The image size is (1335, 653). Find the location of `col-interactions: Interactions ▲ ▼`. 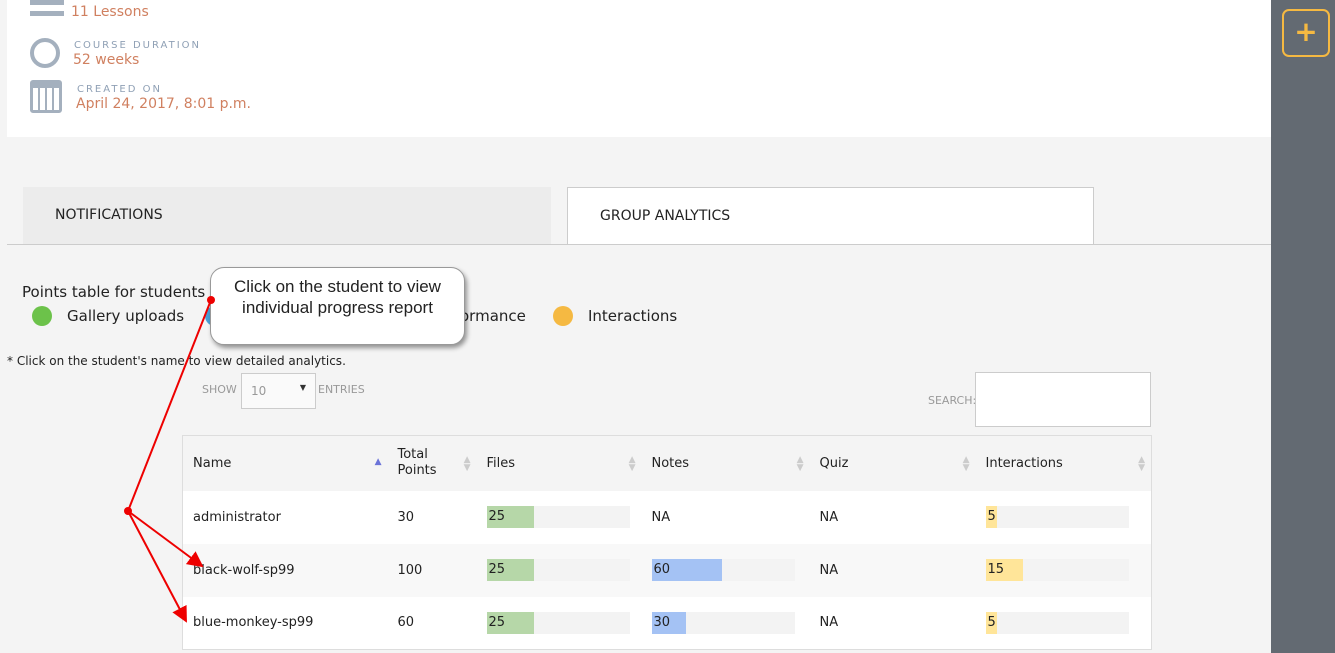

col-interactions: Interactions ▲ ▼ is located at coordinates (1063, 463).